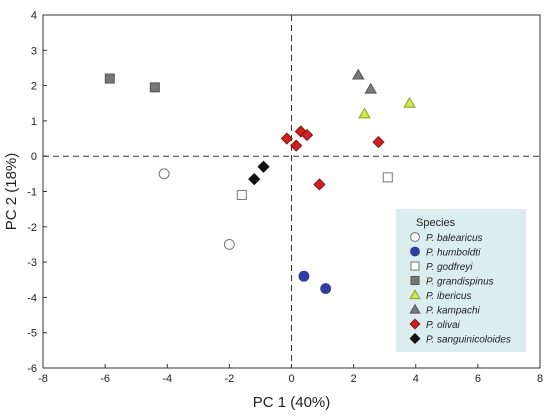  I want to click on legend-label: P. ibericus, so click(448, 296).